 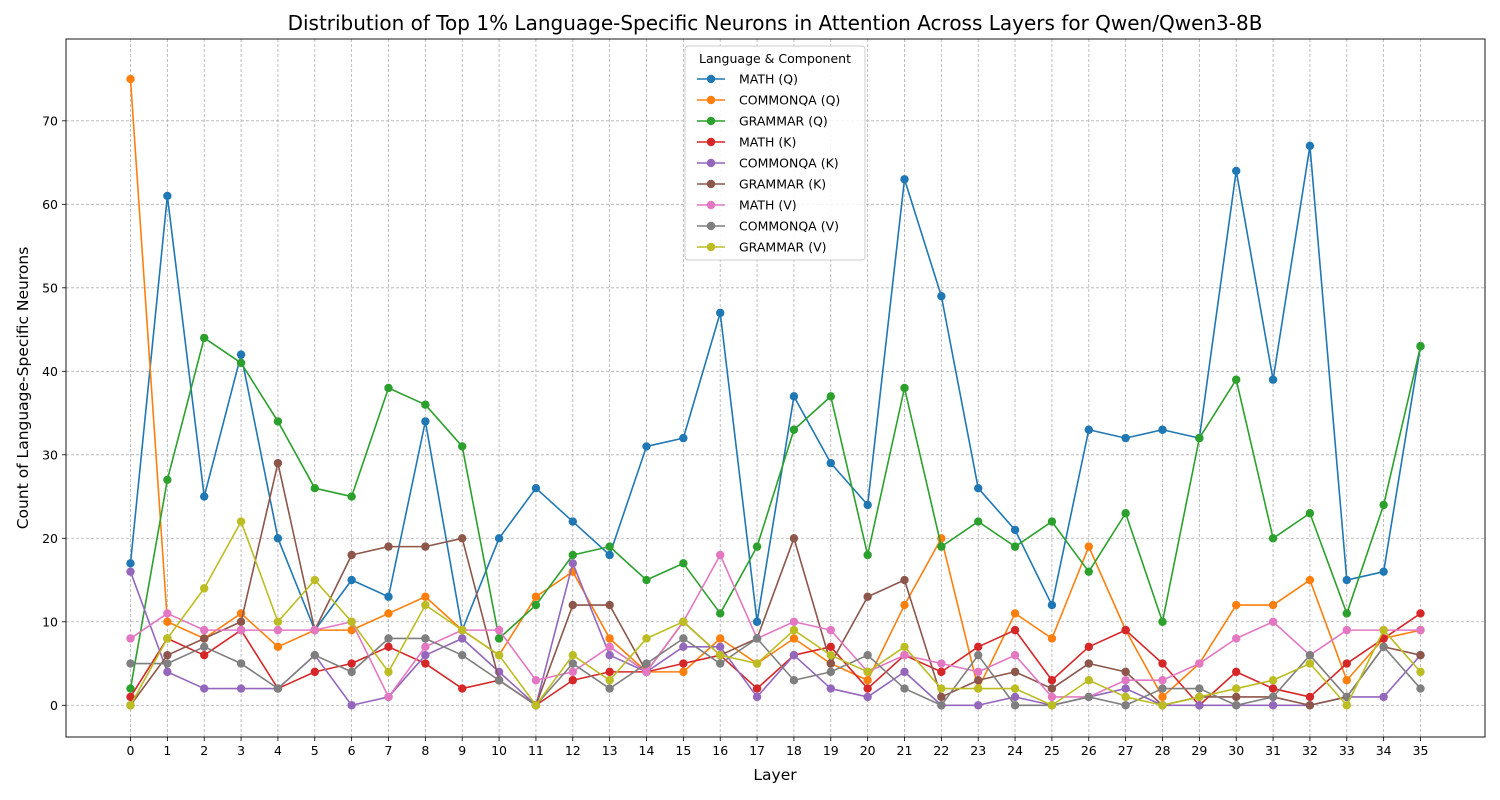 What do you see at coordinates (761, 184) in the screenshot?
I see `legend-entry: GRAMMAR (K)` at bounding box center [761, 184].